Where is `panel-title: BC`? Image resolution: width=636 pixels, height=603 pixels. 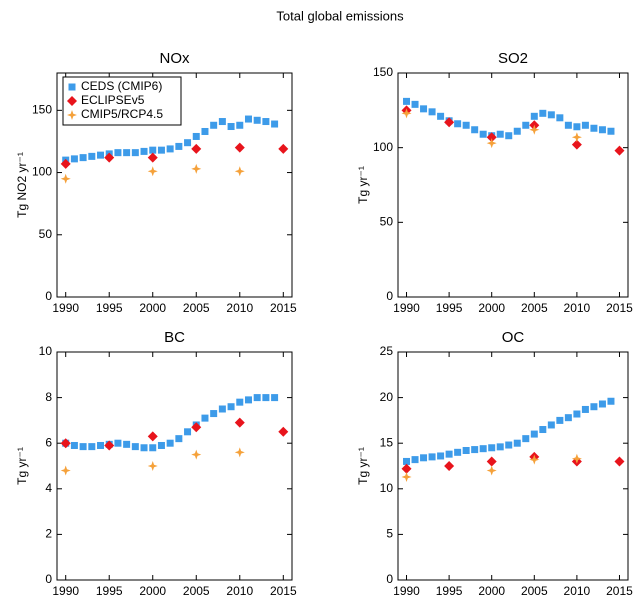 panel-title: BC is located at coordinates (174, 337).